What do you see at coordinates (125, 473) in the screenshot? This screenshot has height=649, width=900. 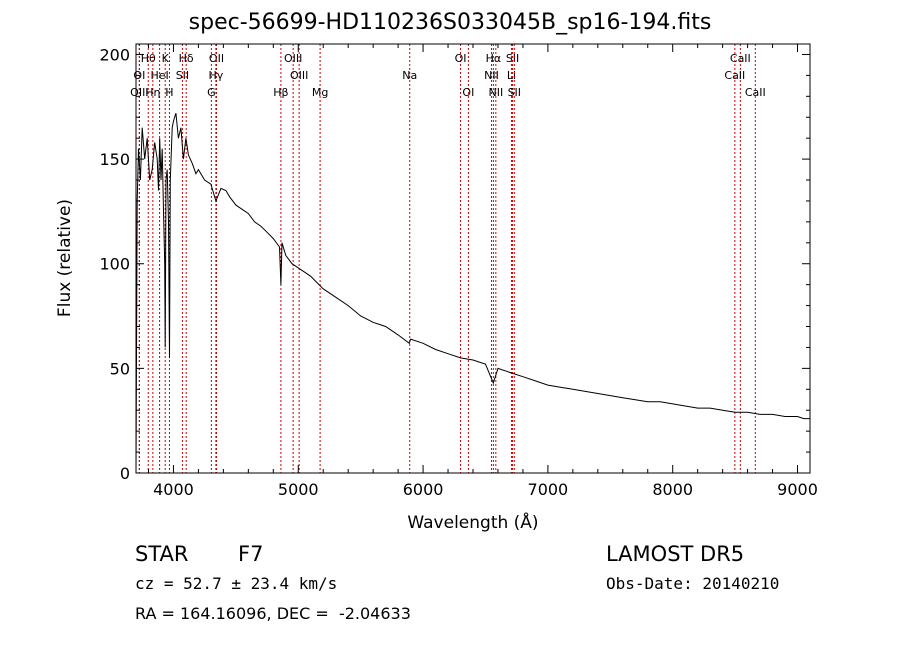 I see `y-tick-label: 0` at bounding box center [125, 473].